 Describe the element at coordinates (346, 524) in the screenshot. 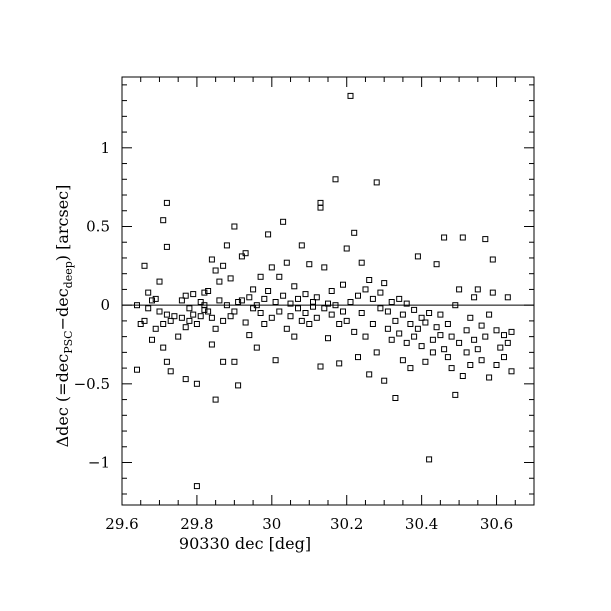

I see `x-tick-label: 30.2` at that location.